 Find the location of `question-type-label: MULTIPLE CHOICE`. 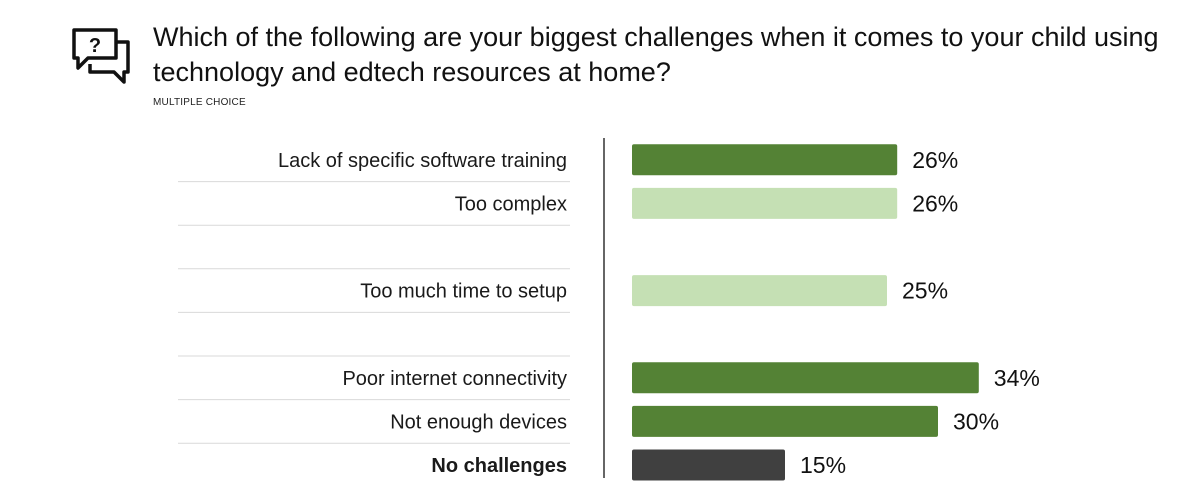

question-type-label: MULTIPLE CHOICE is located at coordinates (199, 102).